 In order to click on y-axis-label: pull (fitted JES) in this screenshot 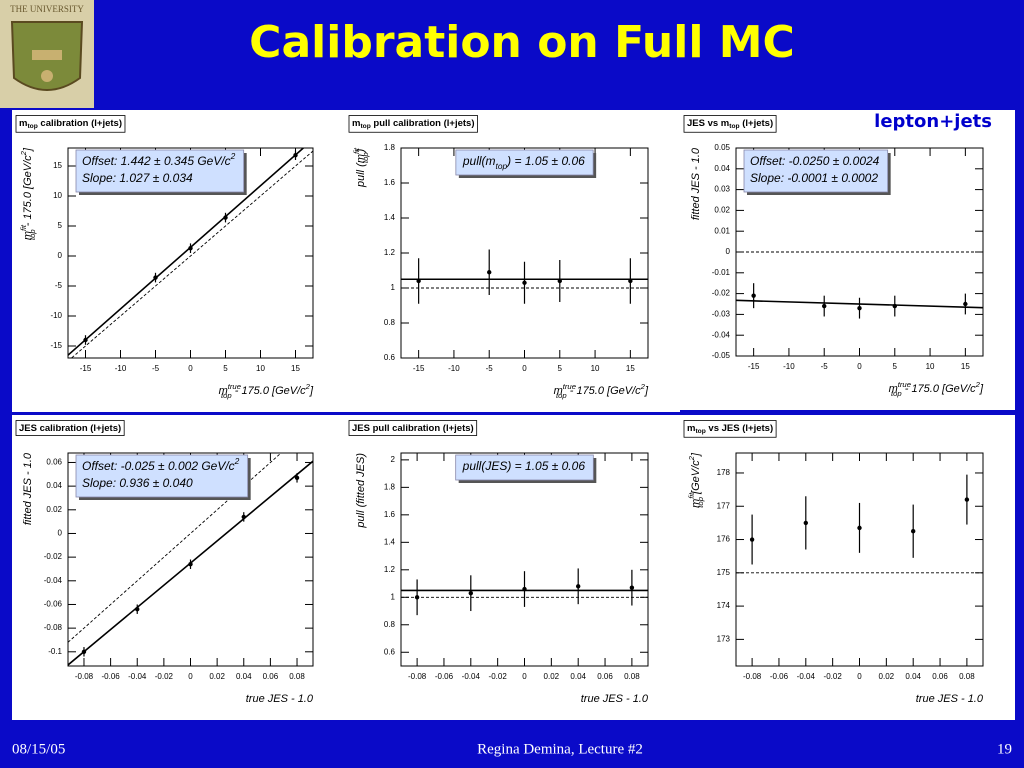, I will do `click(361, 491)`.